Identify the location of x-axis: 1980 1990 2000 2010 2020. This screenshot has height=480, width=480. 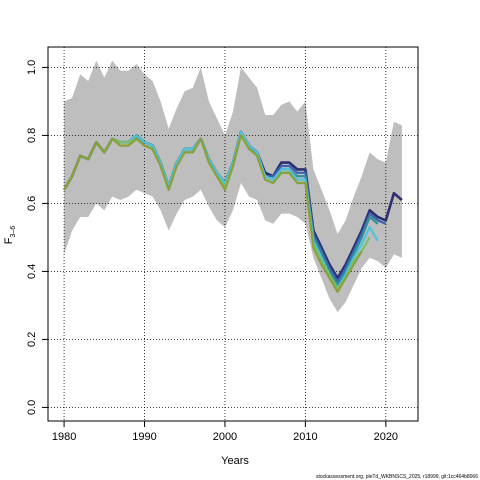
(225, 432).